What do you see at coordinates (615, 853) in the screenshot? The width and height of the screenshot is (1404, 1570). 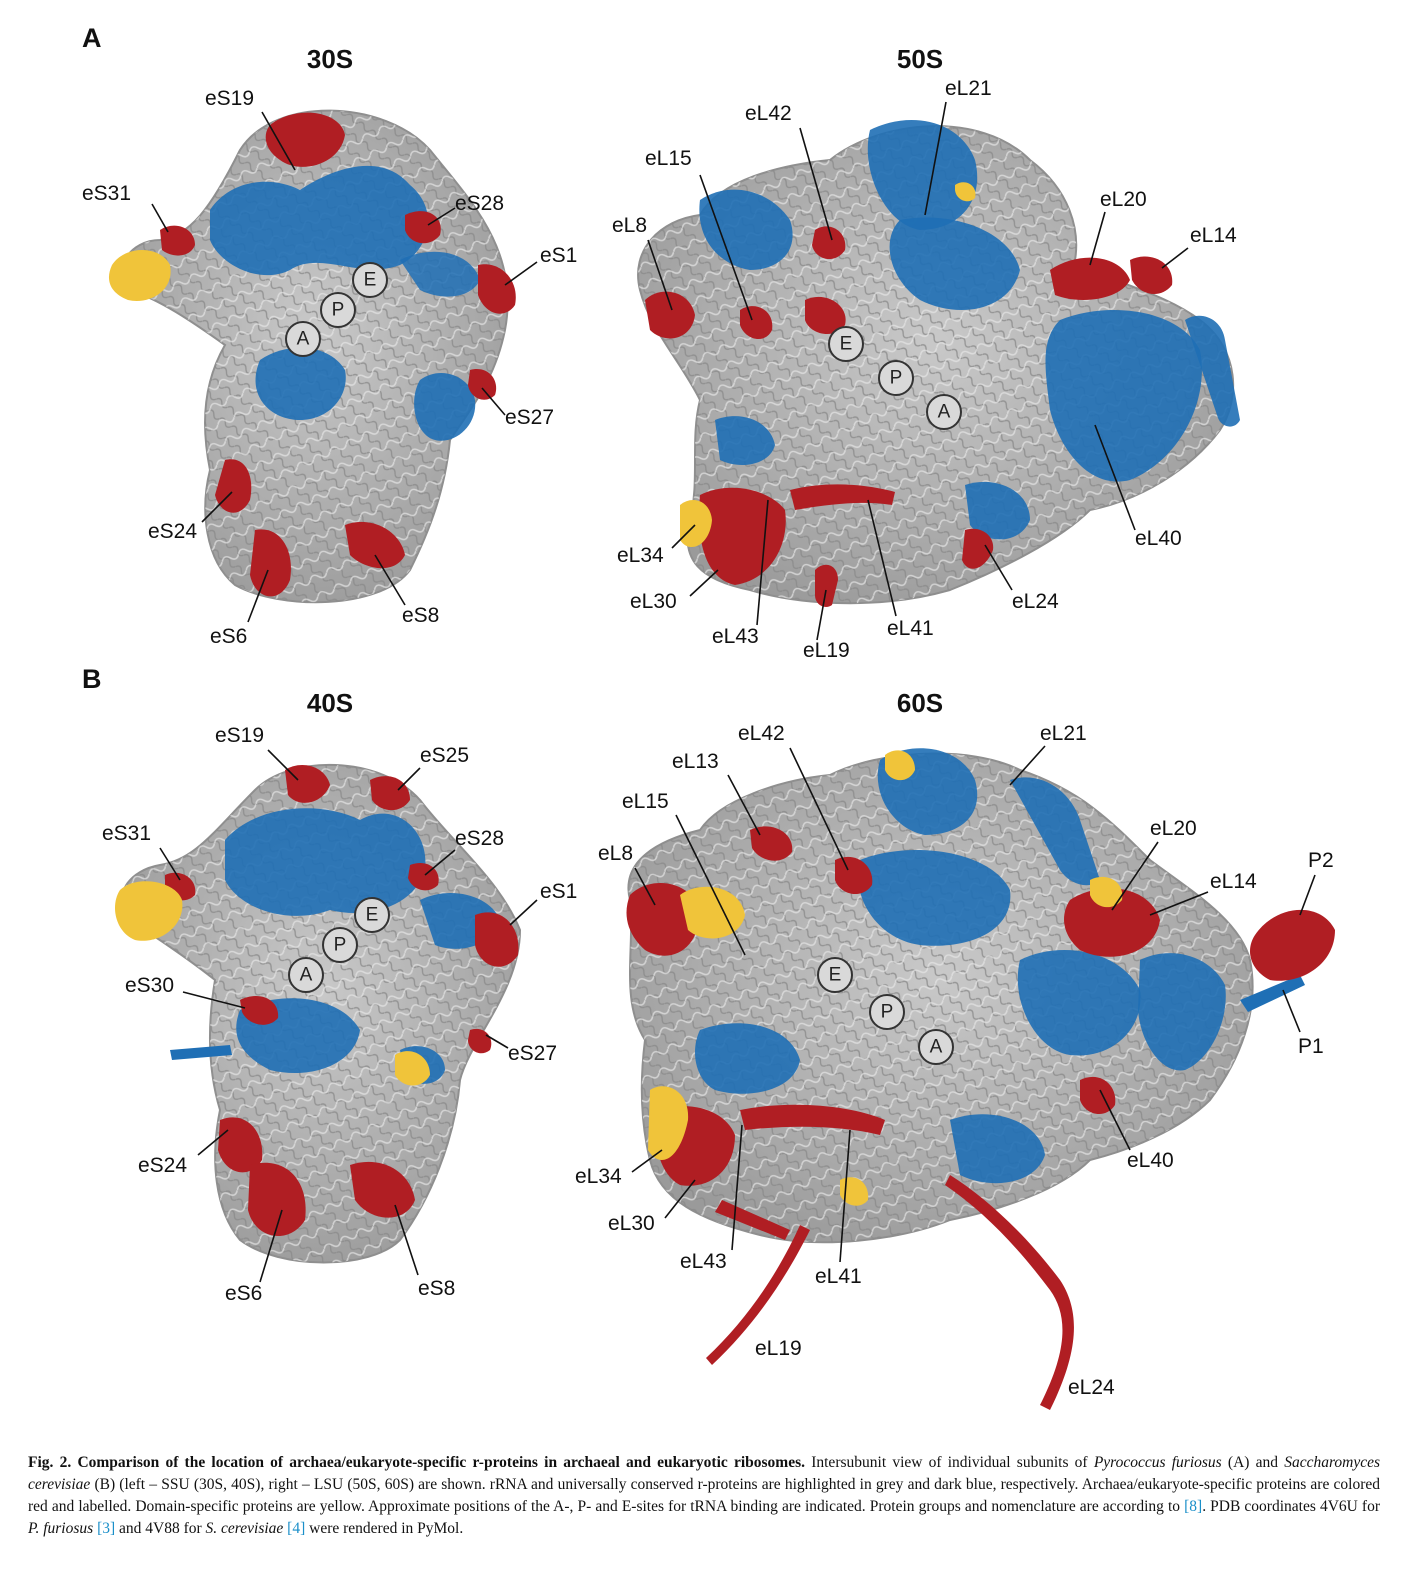 I see `label-60s-el8: eL8` at bounding box center [615, 853].